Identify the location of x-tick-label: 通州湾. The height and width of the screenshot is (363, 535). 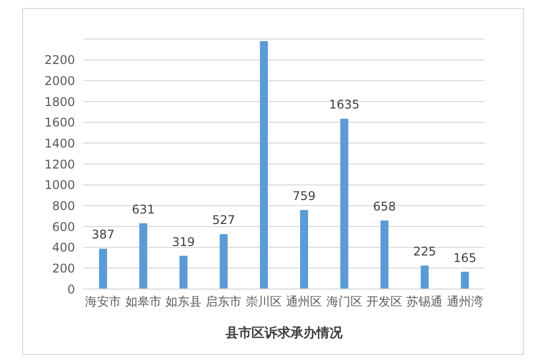
(464, 301).